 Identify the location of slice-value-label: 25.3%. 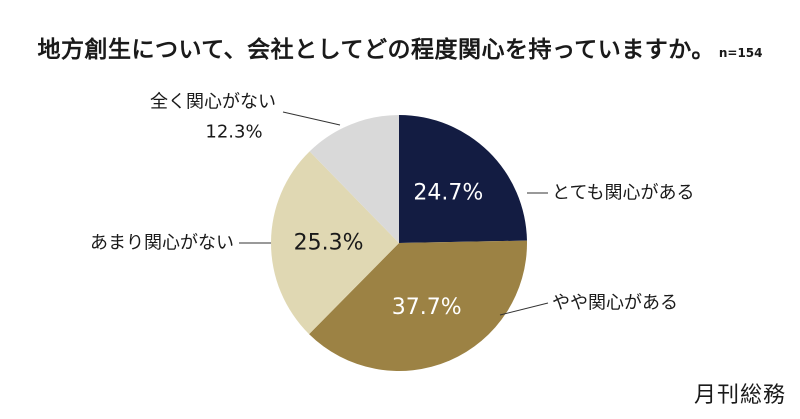
(329, 242).